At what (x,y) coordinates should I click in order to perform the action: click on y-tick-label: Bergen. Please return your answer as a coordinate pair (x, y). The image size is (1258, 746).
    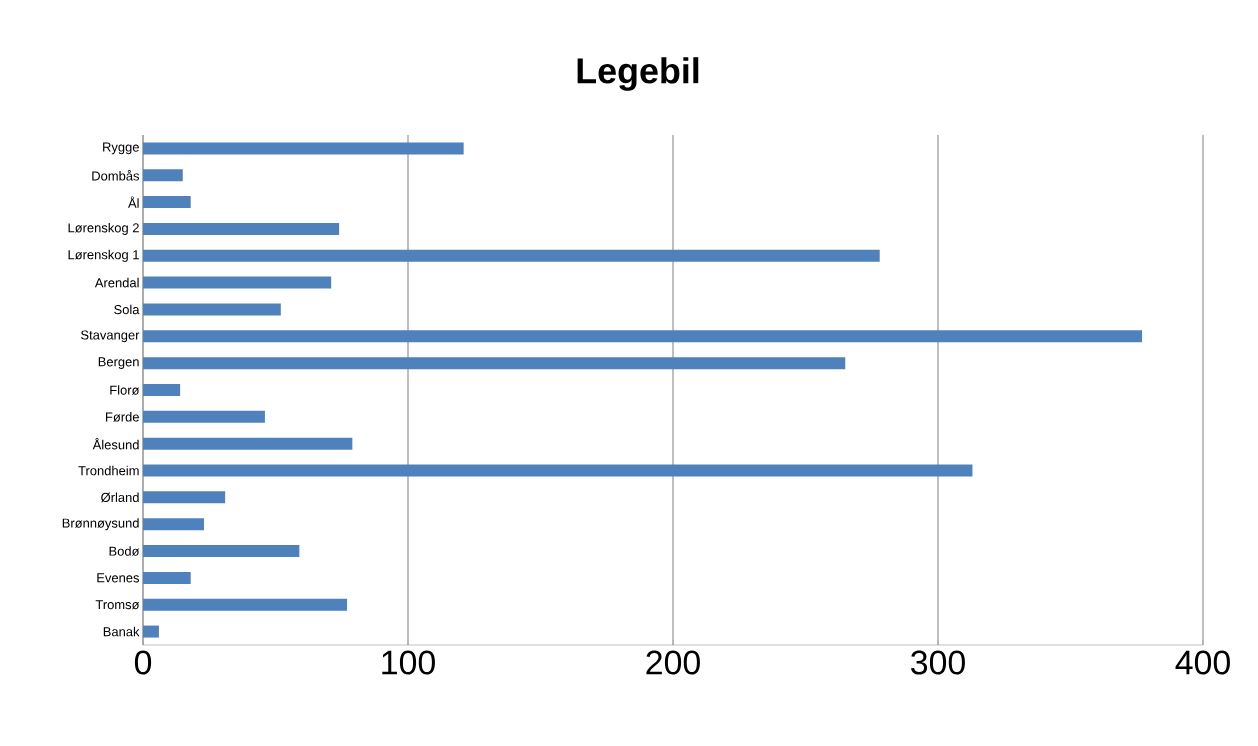
    Looking at the image, I should click on (118, 363).